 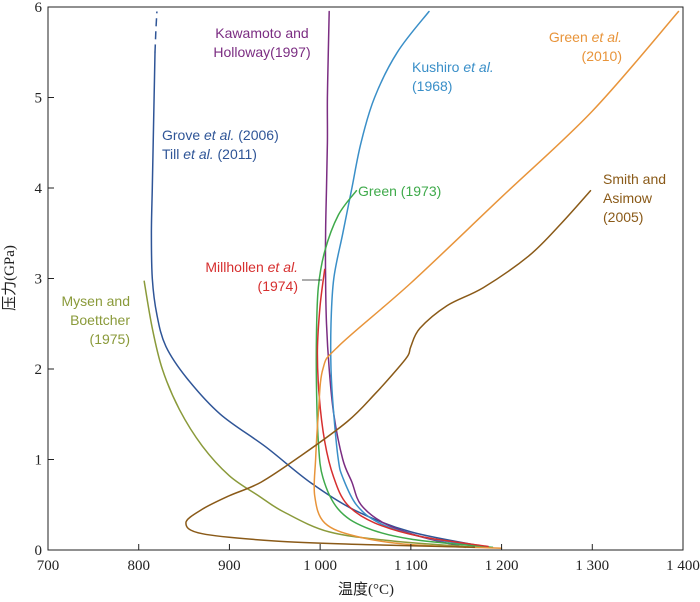 What do you see at coordinates (570, 37) in the screenshot?
I see `curve-label-text: Green` at bounding box center [570, 37].